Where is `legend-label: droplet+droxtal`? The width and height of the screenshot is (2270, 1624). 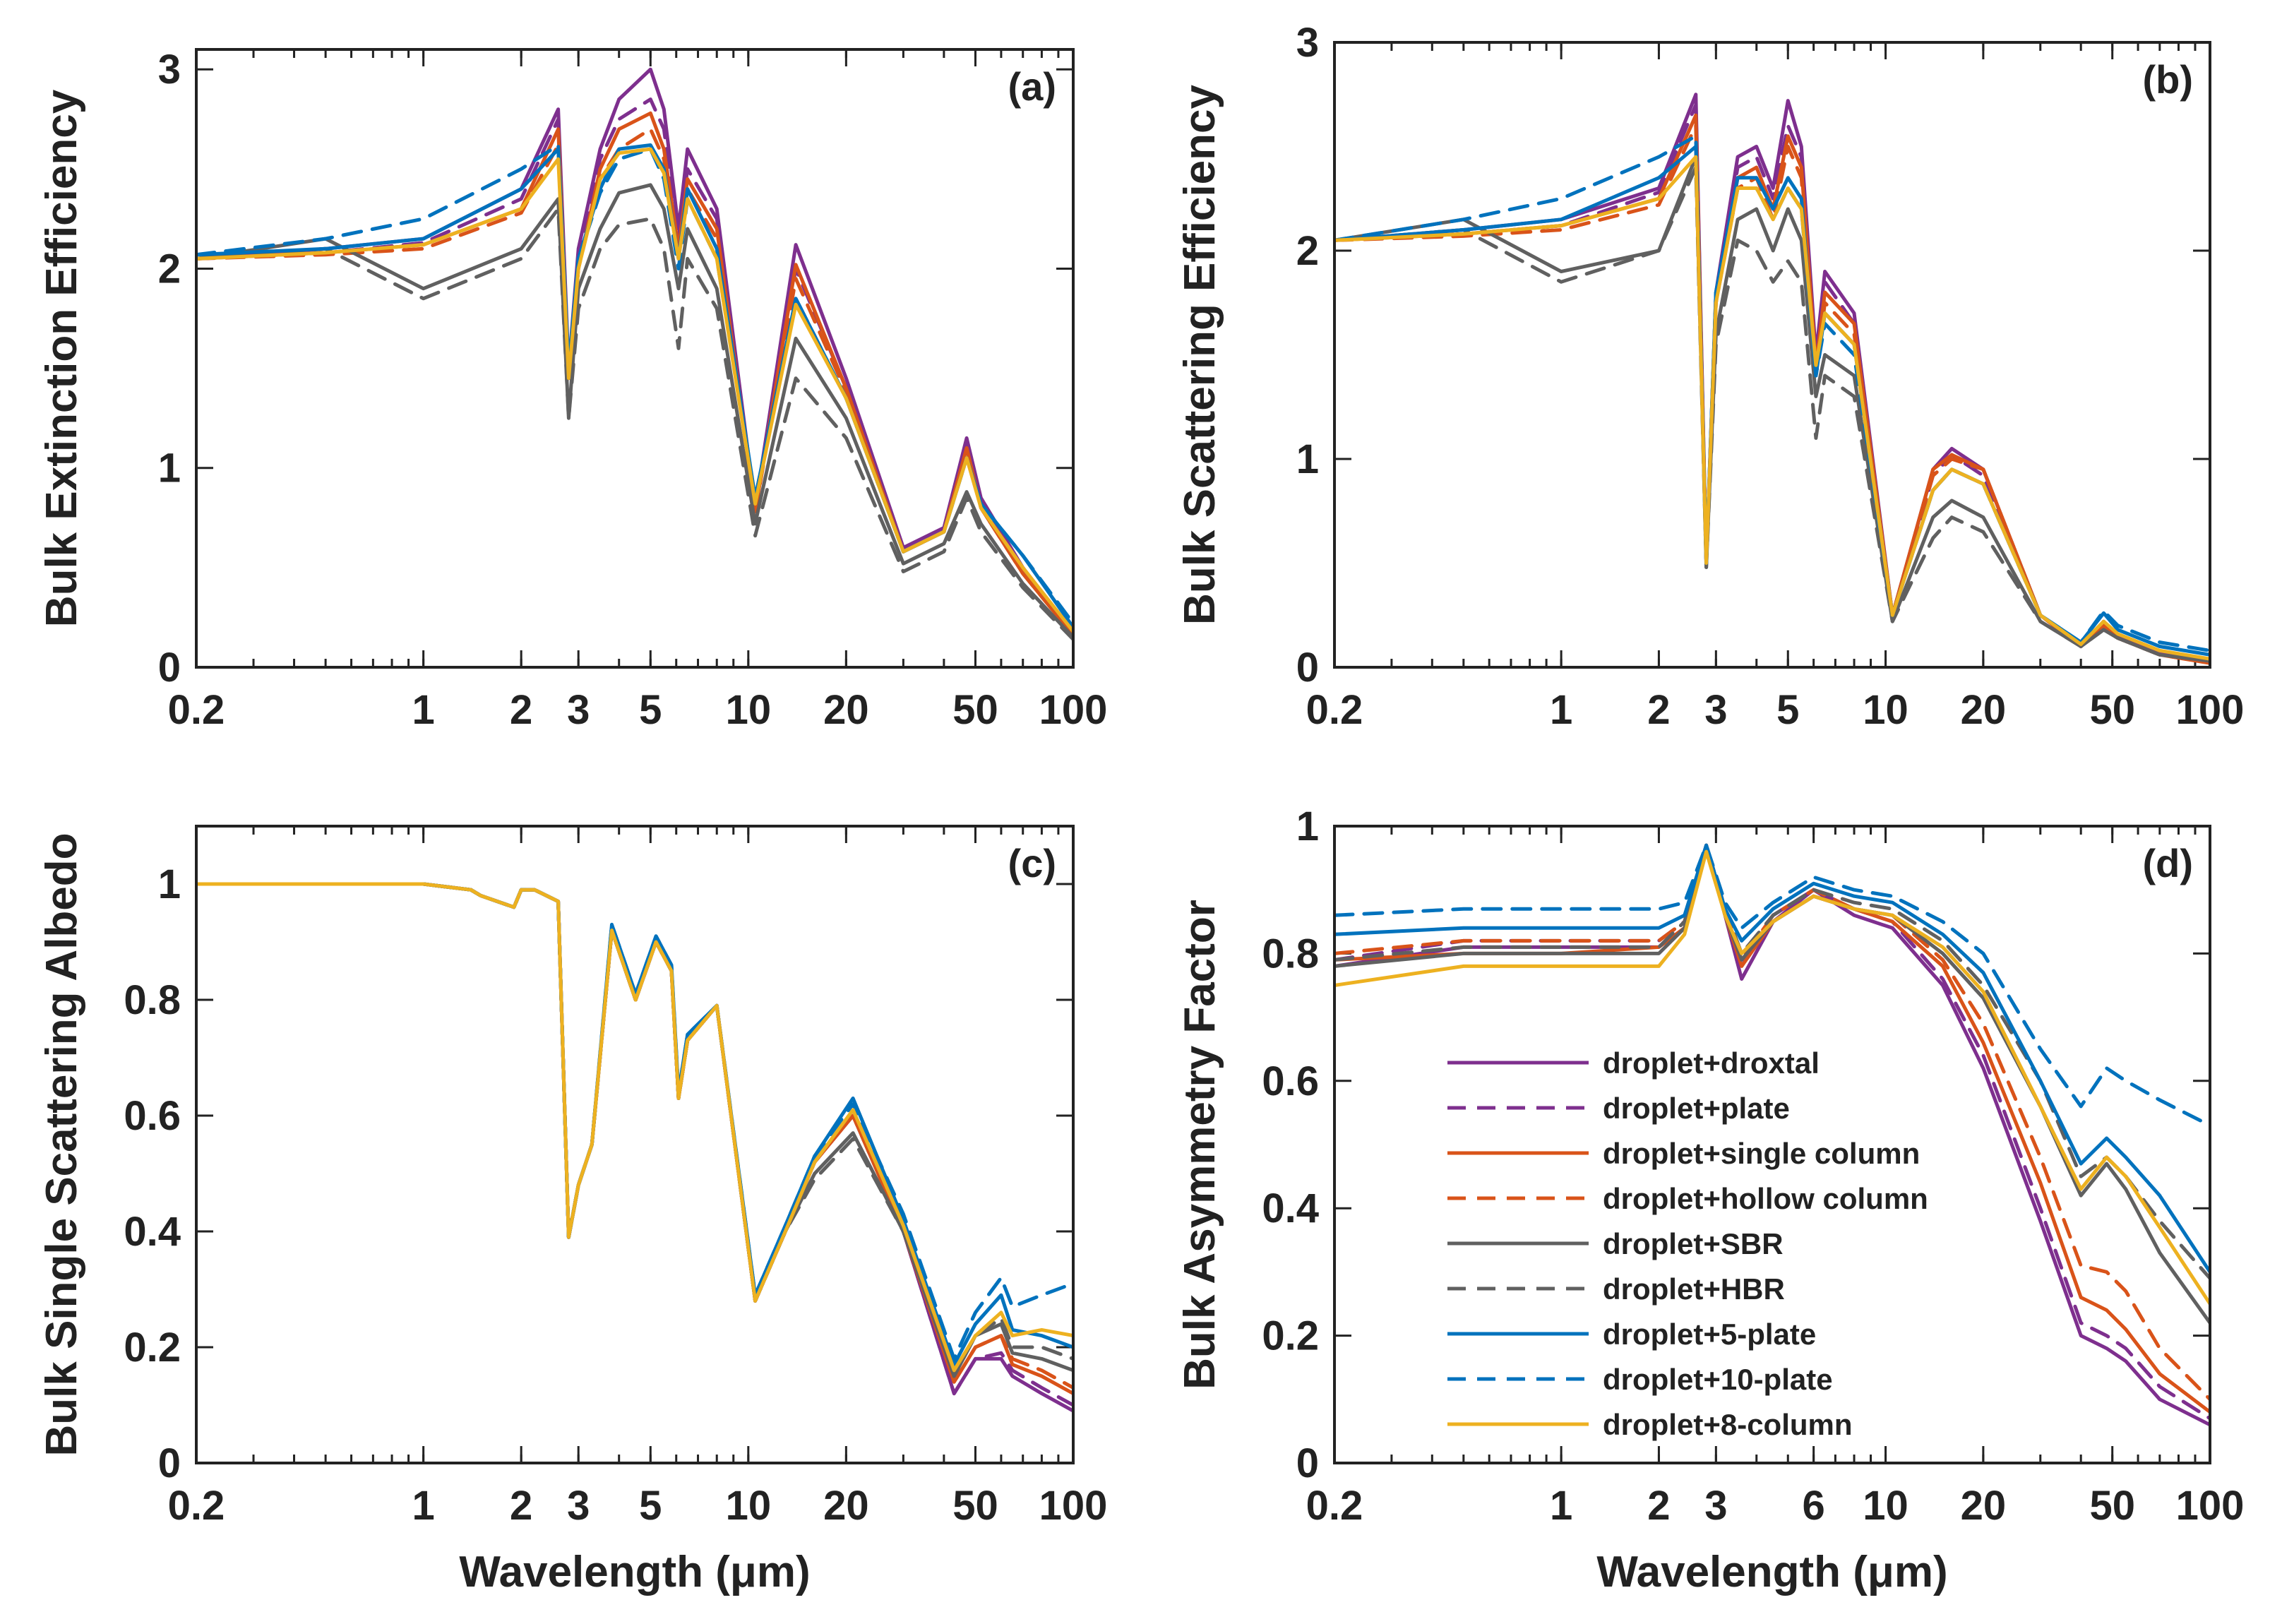 legend-label: droplet+droxtal is located at coordinates (1711, 1063).